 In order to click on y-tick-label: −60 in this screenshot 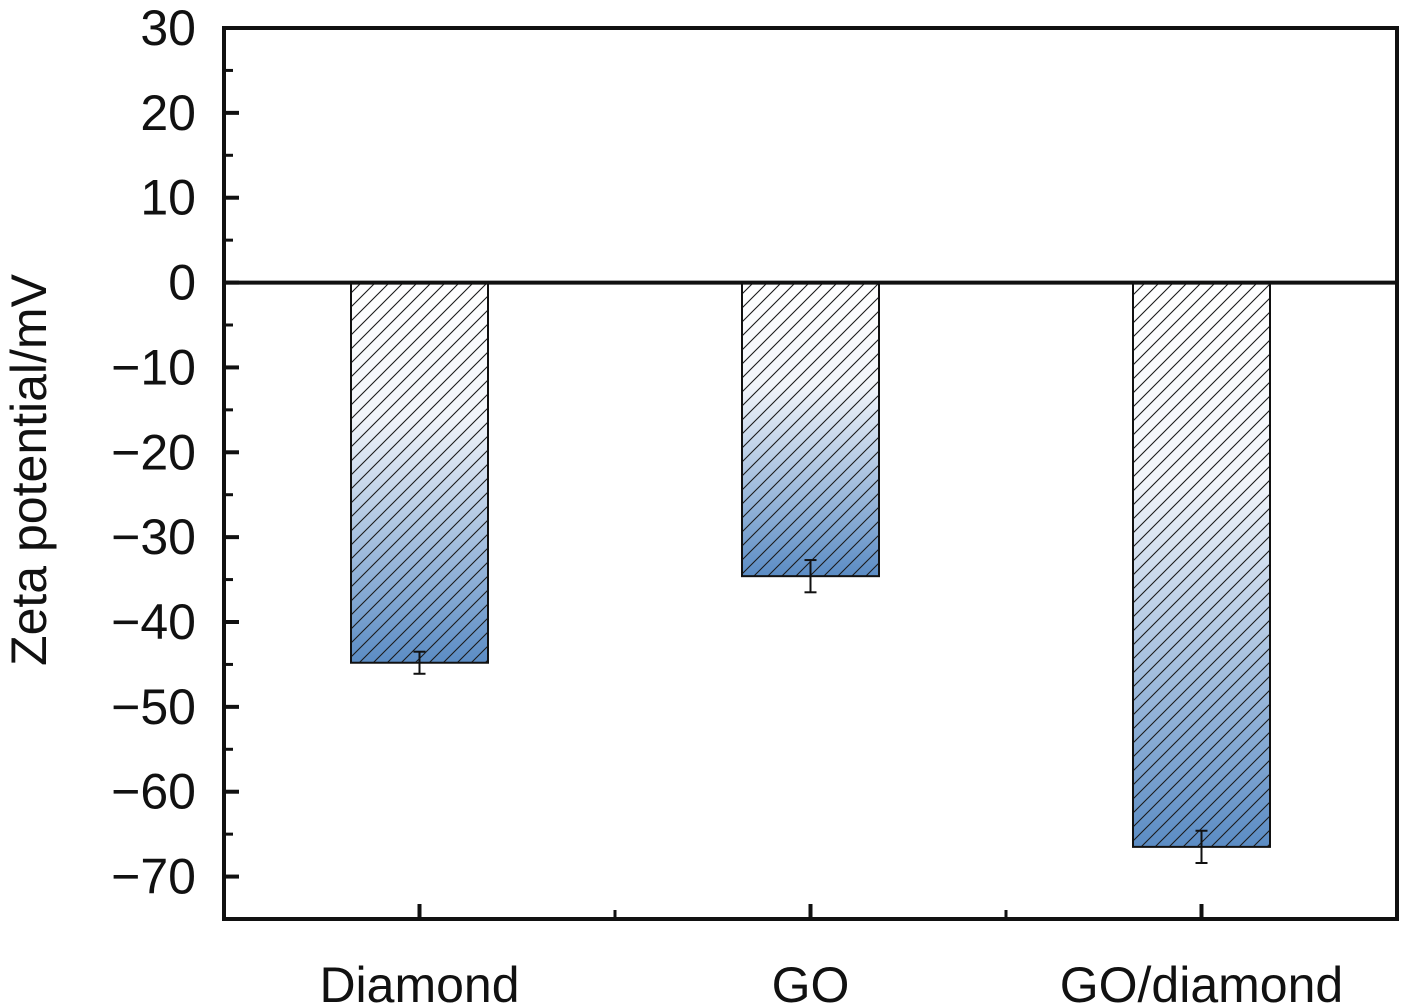, I will do `click(153, 792)`.